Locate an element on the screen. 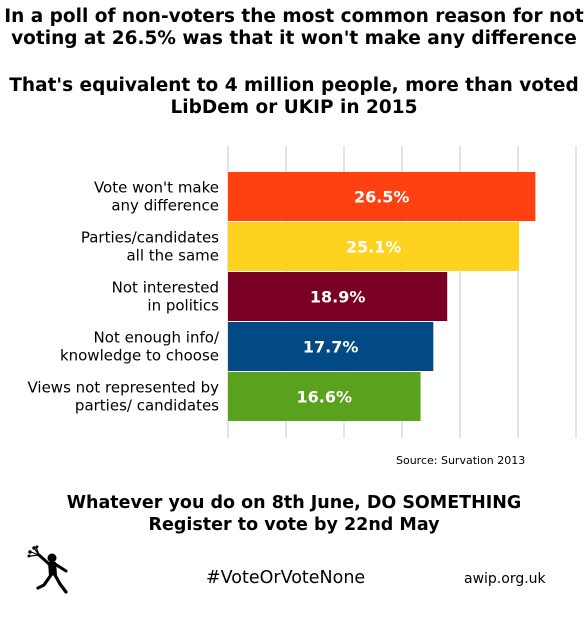 The width and height of the screenshot is (588, 622). bar-value-label: 17.7% is located at coordinates (331, 347).